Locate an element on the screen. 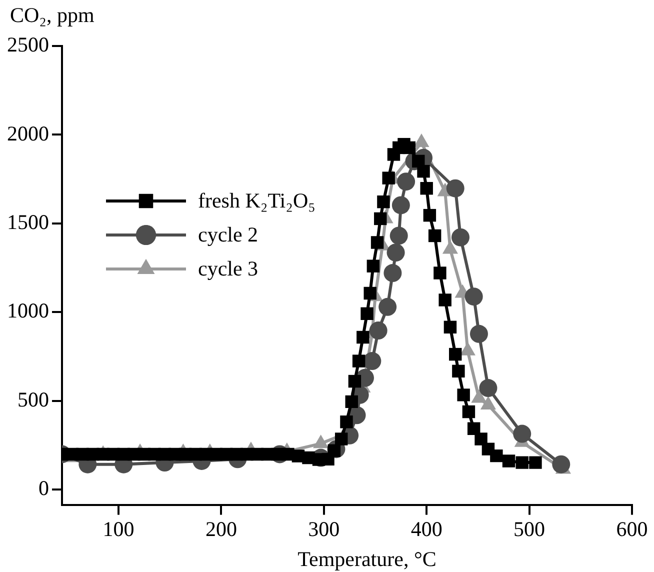 This screenshot has height=572, width=654. legend-label: cycle 3 is located at coordinates (228, 268).